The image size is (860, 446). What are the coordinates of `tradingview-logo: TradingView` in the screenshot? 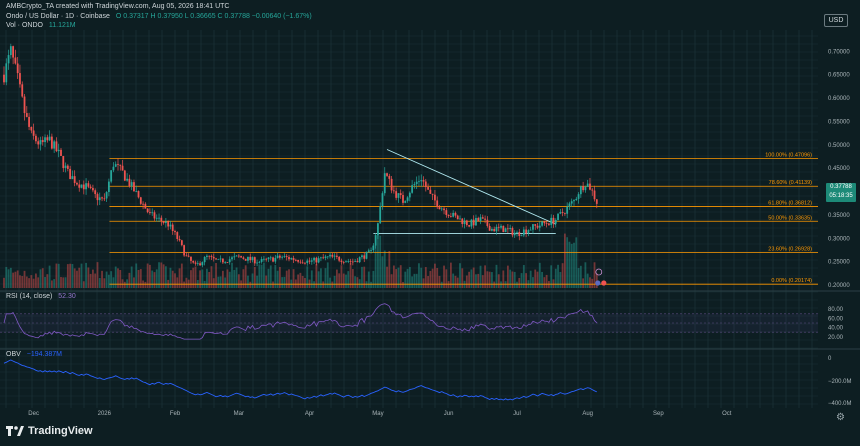 It's located at (49, 431).